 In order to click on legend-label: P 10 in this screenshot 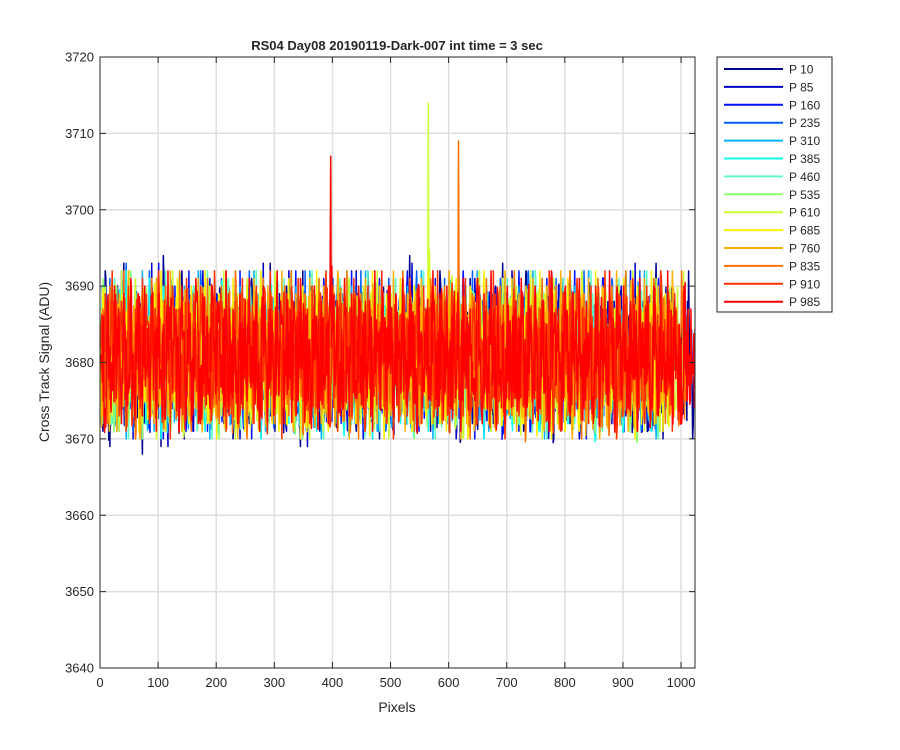, I will do `click(801, 70)`.